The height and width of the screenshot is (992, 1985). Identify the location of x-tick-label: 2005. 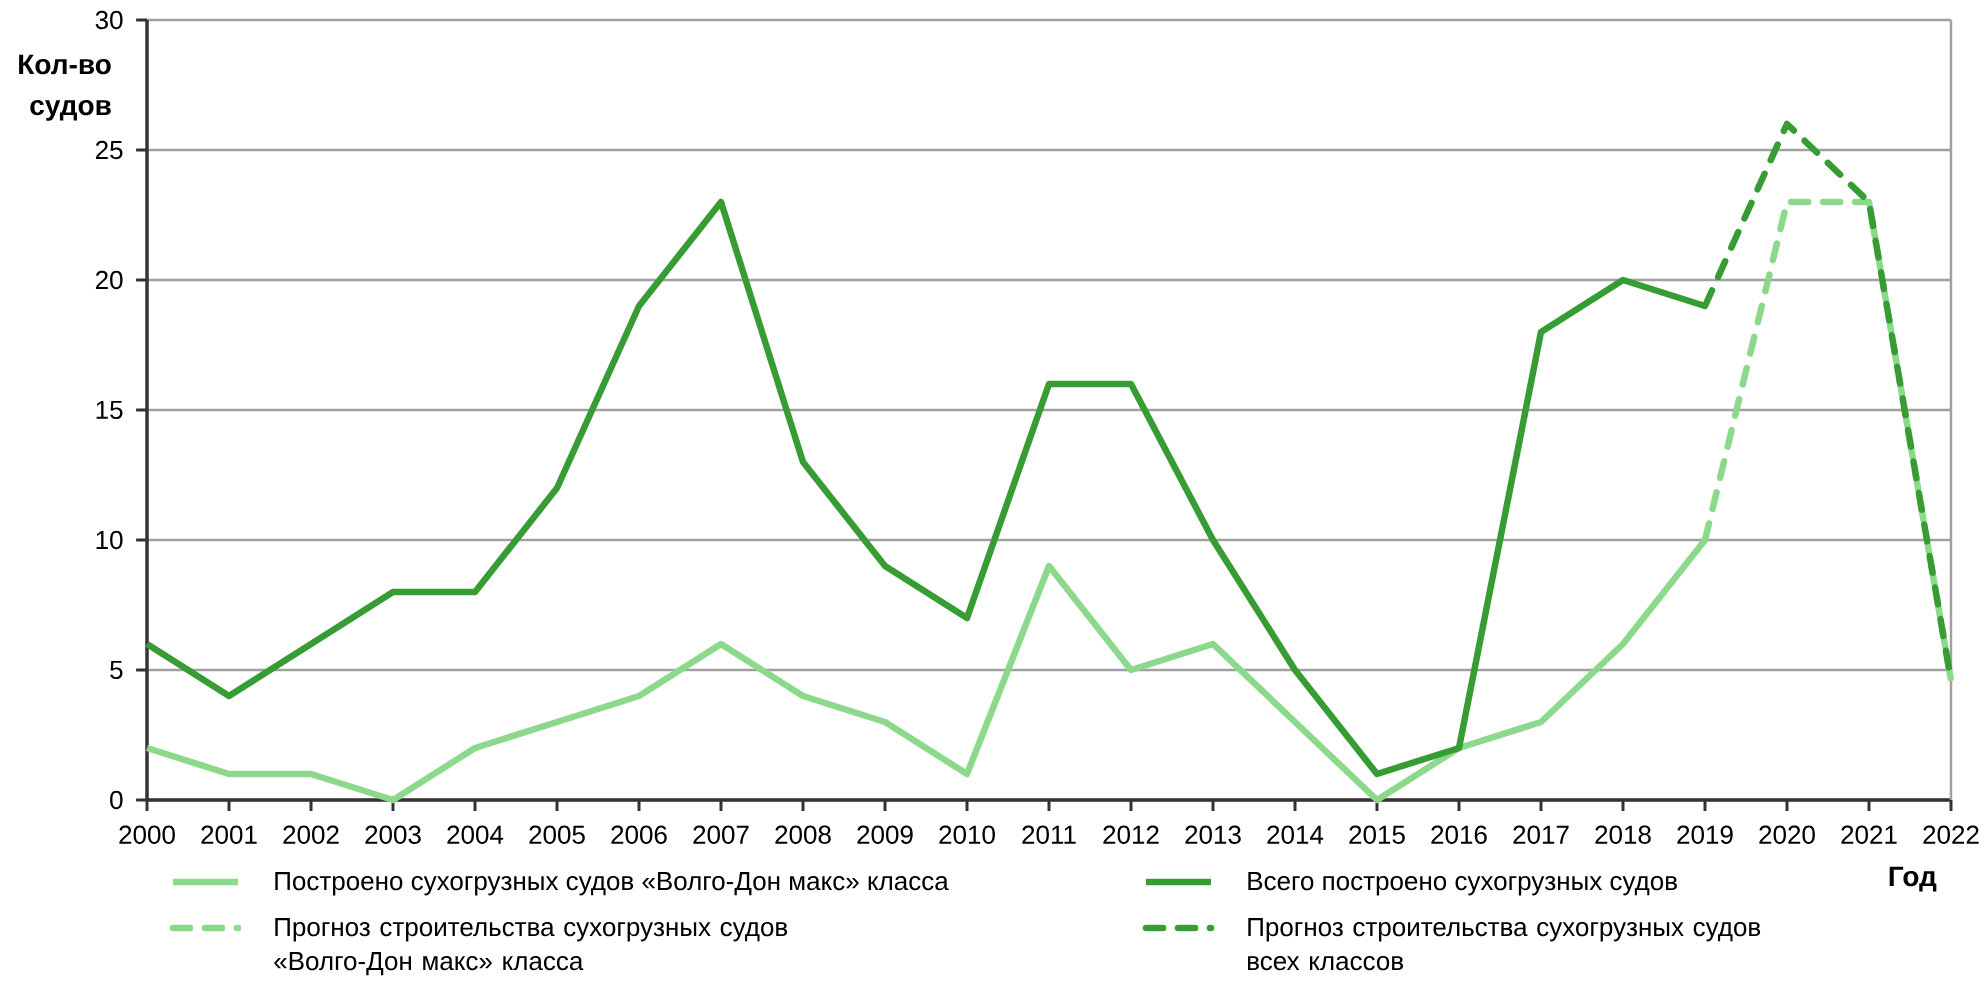
(557, 834).